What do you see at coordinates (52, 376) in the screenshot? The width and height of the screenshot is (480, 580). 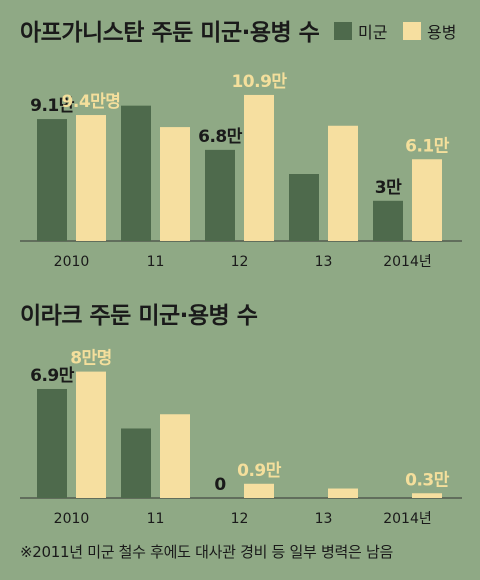 I see `iraq-data-label-us-0: 6.9만` at bounding box center [52, 376].